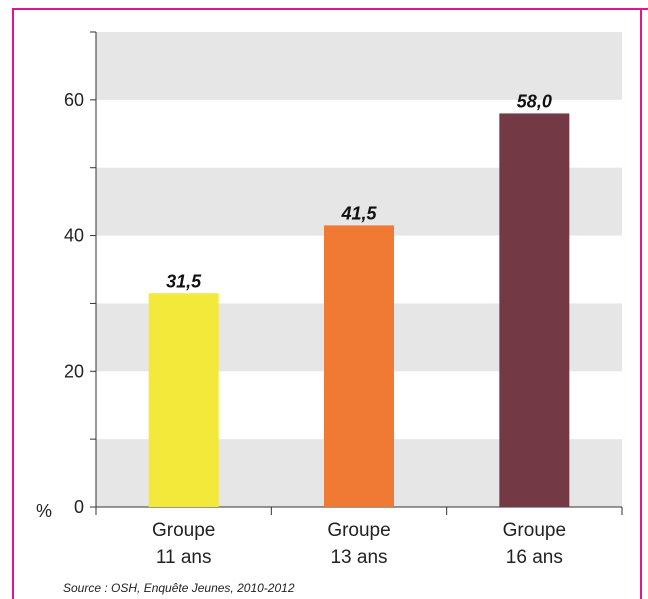 The image size is (648, 599). Describe the element at coordinates (74, 100) in the screenshot. I see `y-tick-label: 60` at that location.